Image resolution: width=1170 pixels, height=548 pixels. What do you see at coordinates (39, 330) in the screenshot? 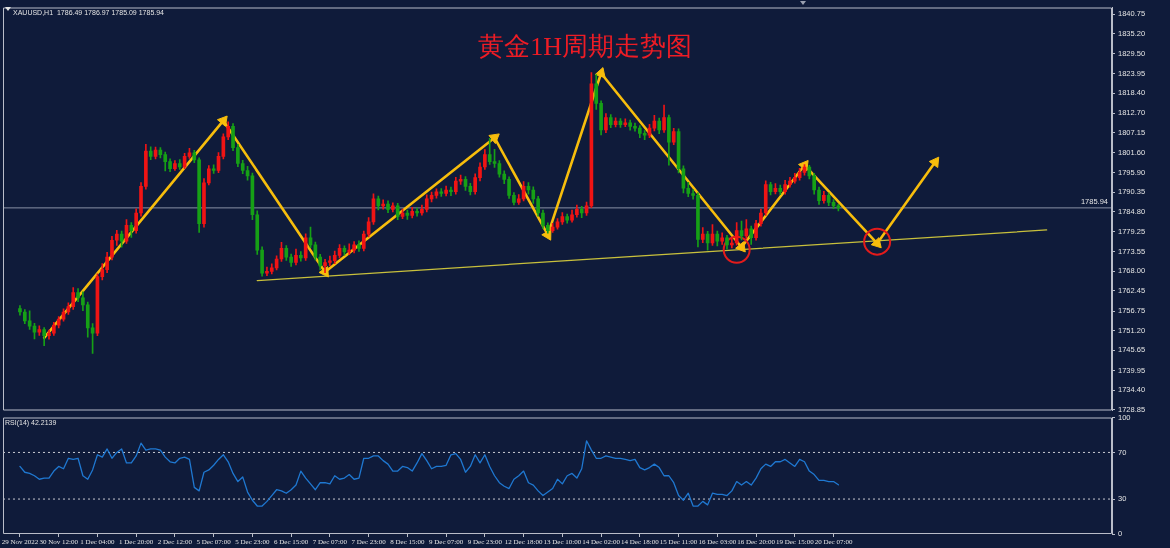
I see `candlestick` at bounding box center [39, 330].